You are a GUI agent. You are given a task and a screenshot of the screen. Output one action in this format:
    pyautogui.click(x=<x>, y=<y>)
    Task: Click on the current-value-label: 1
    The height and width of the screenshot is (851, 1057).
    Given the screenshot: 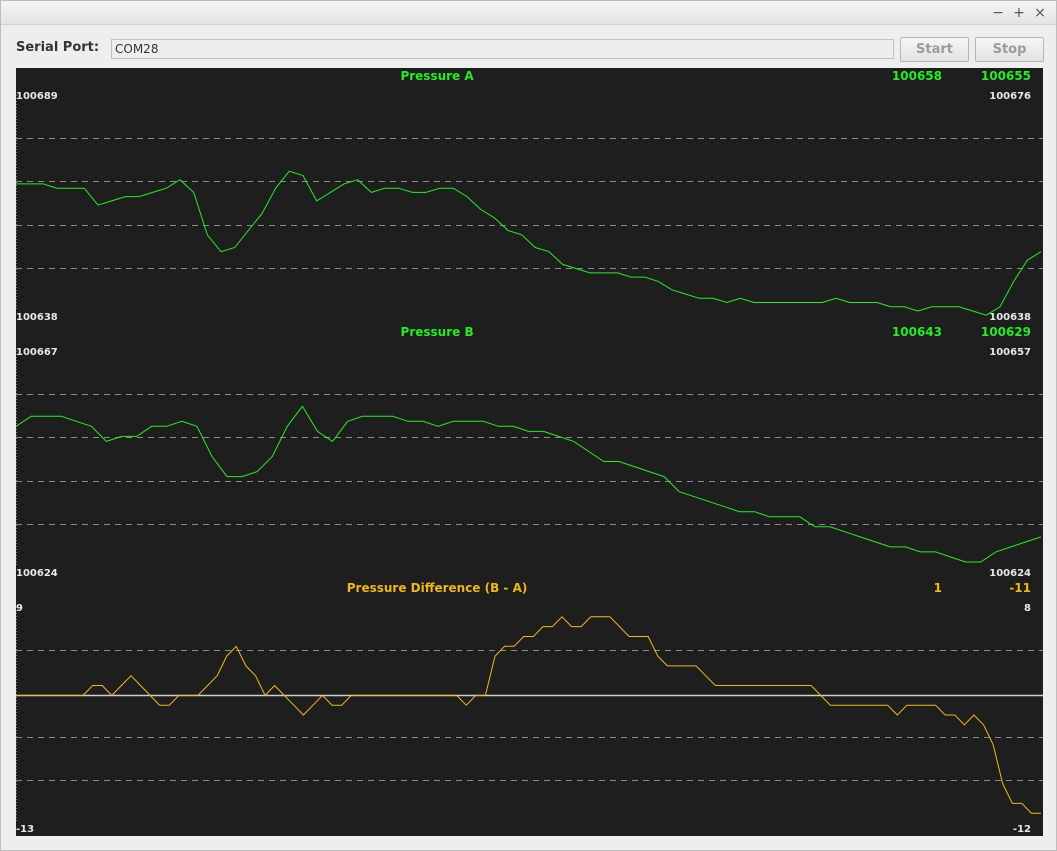 What is the action you would take?
    pyautogui.click(x=938, y=588)
    